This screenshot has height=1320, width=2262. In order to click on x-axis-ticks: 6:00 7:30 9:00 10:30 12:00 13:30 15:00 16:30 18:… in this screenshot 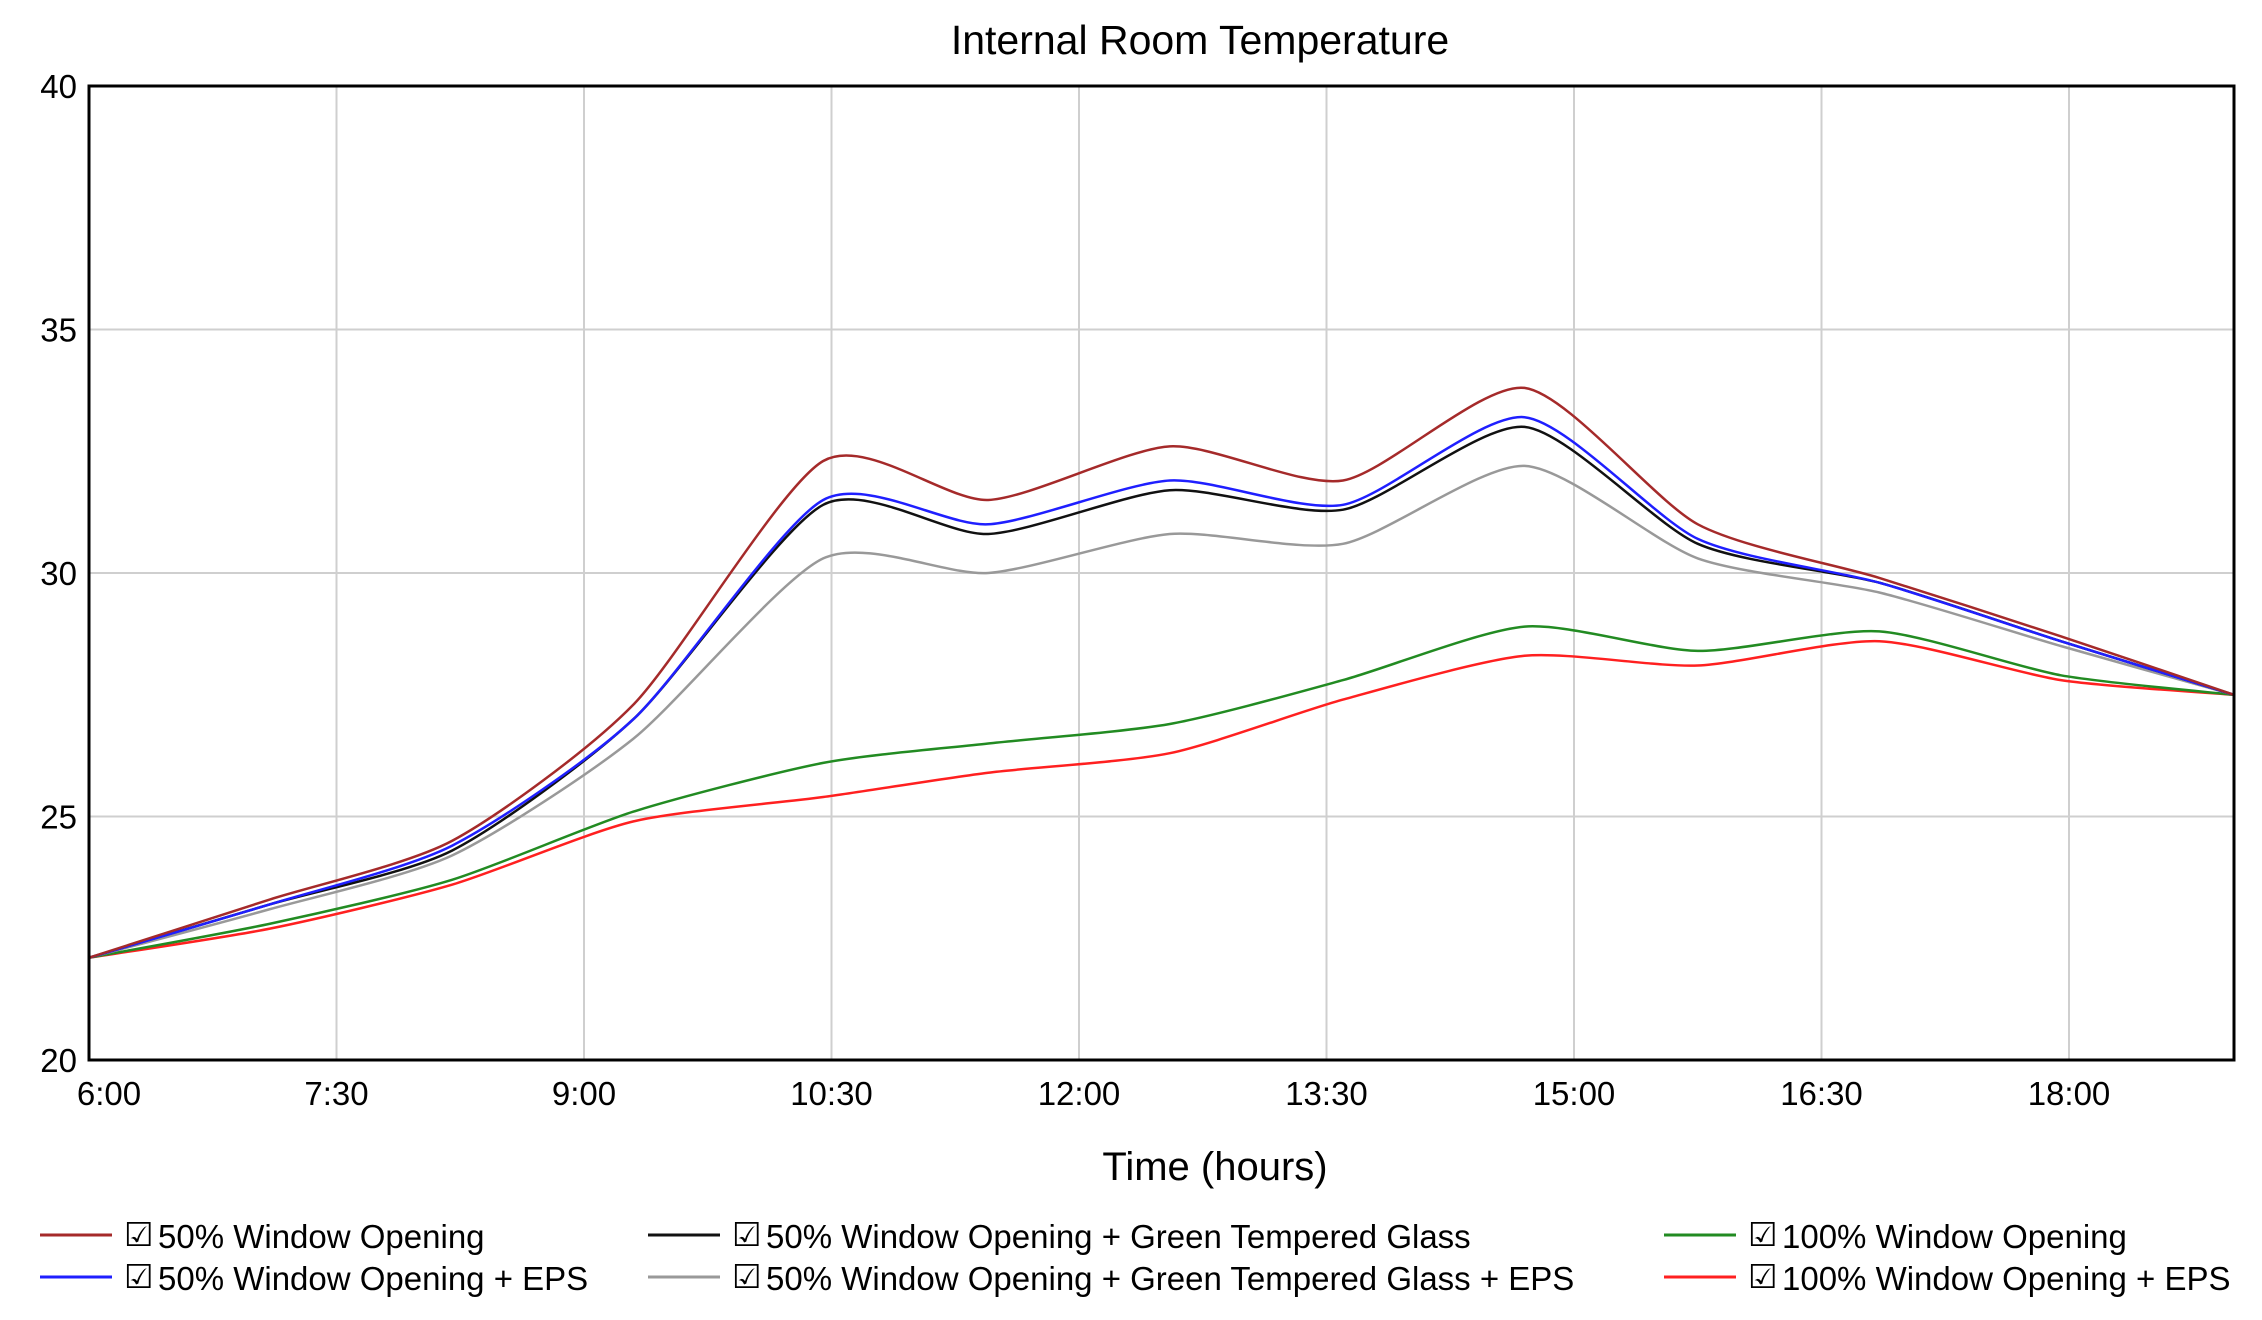, I will do `click(1093, 1093)`.